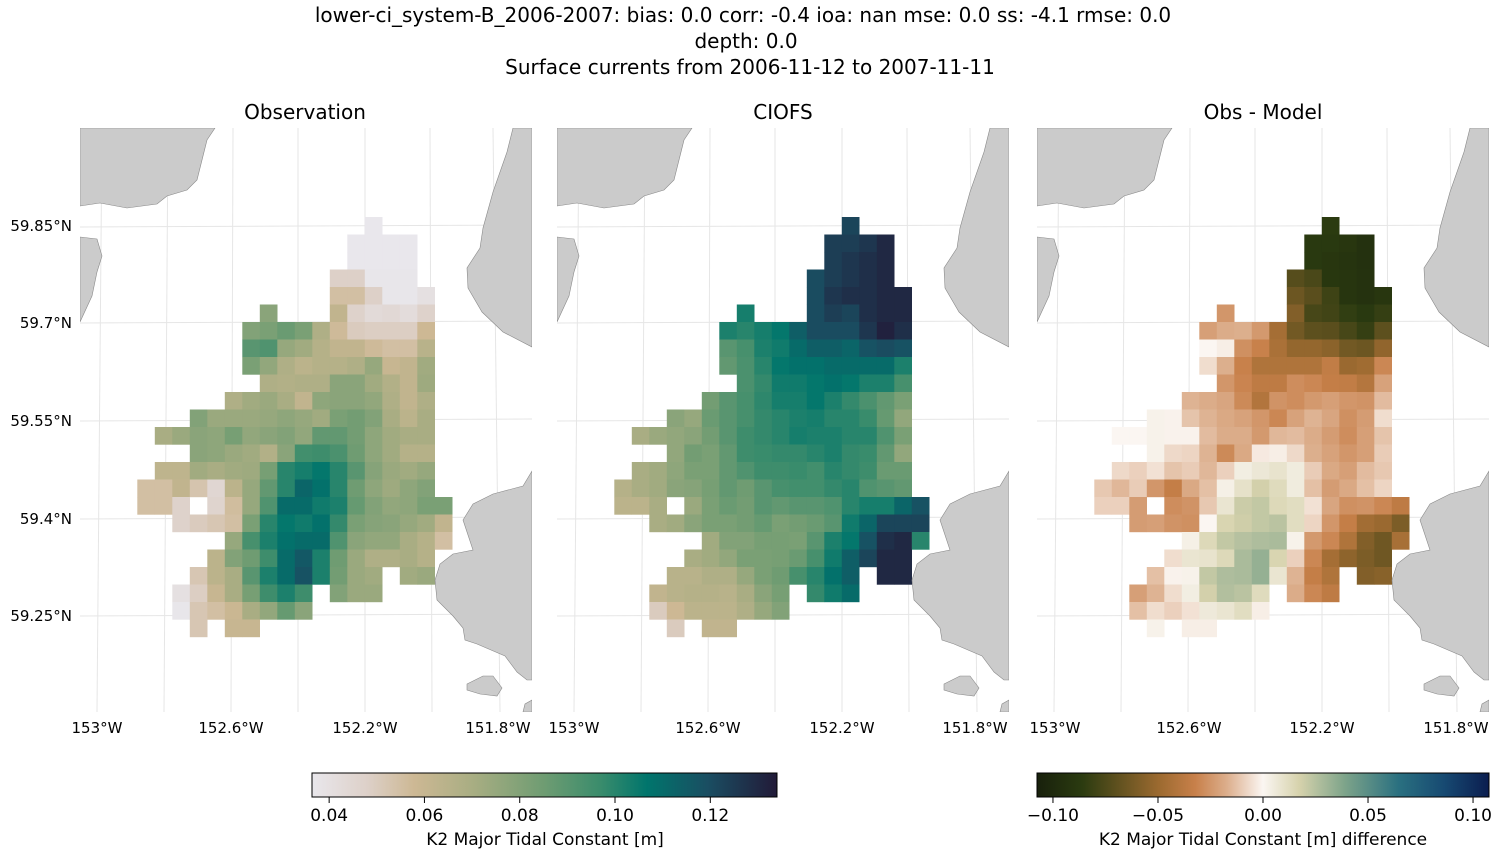 The image size is (1500, 850). I want to click on lon-label: 151.8°W, so click(974, 728).